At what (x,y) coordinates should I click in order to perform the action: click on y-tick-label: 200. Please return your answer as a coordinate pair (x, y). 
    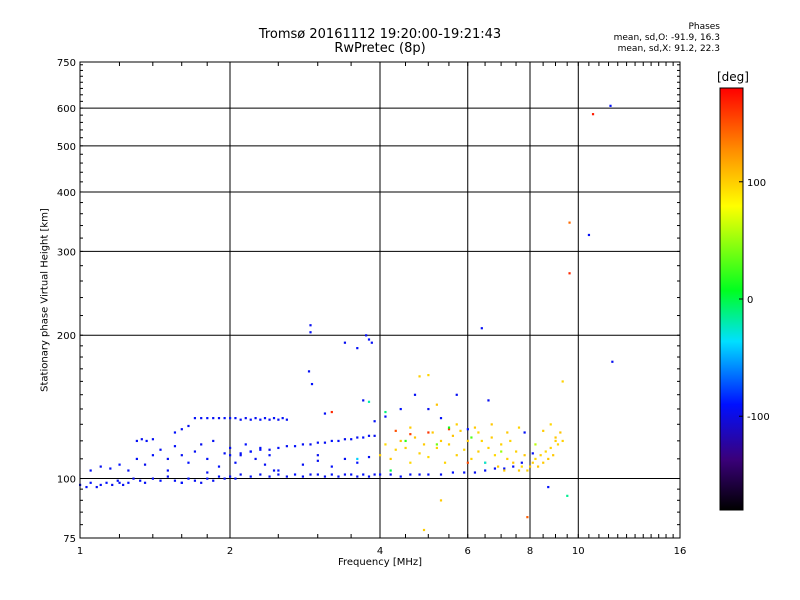
    Looking at the image, I should click on (66, 336).